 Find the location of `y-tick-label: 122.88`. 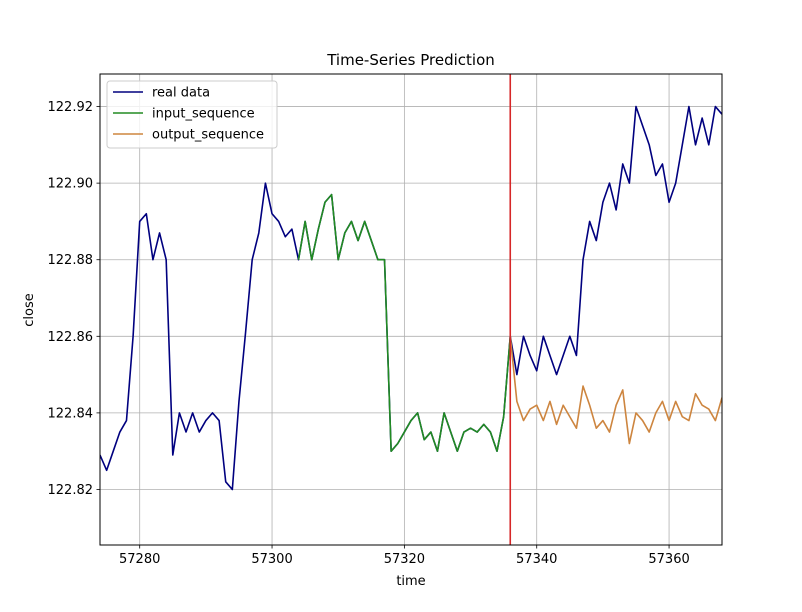

y-tick-label: 122.88 is located at coordinates (71, 260).